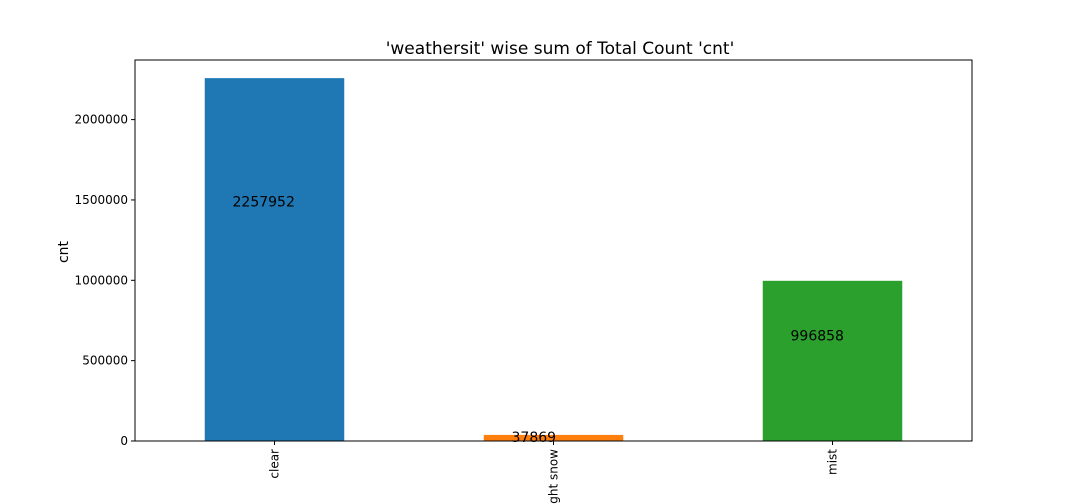  What do you see at coordinates (833, 462) in the screenshot?
I see `x-tick-label-mist: mist` at bounding box center [833, 462].